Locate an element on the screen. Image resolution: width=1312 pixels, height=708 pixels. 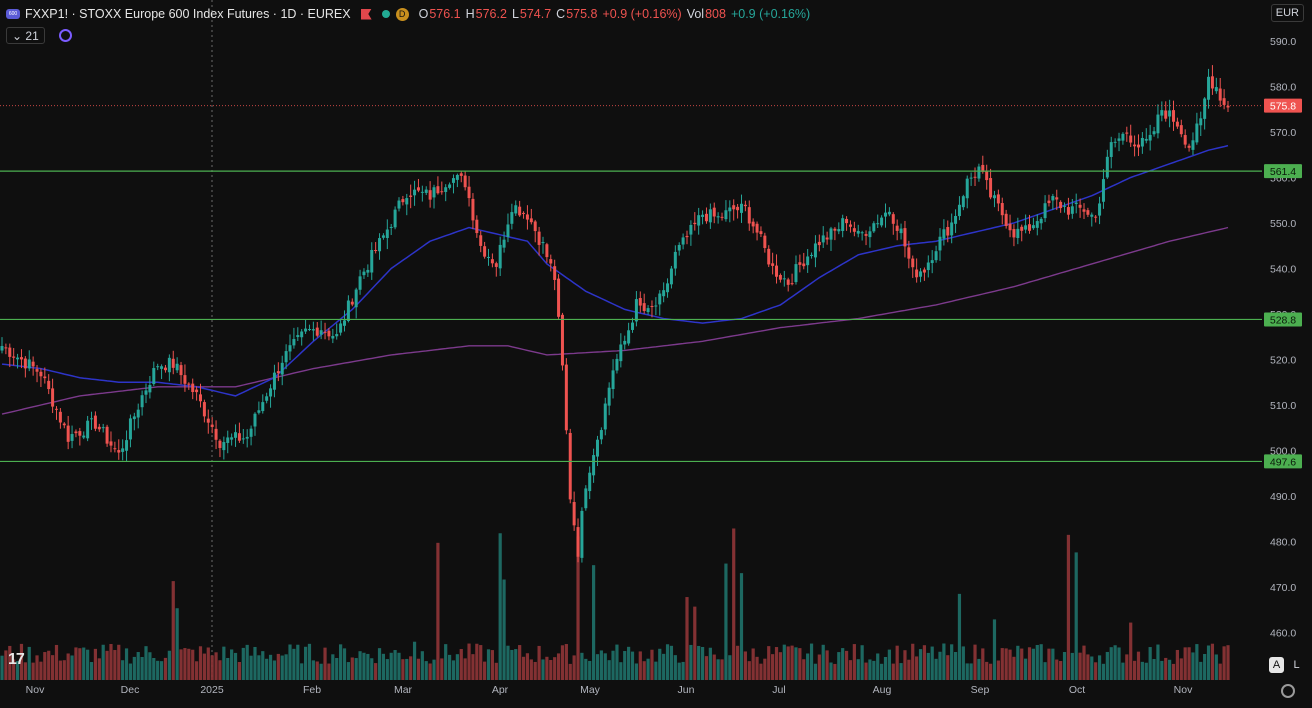
settings-gear-icon is located at coordinates (1288, 691).